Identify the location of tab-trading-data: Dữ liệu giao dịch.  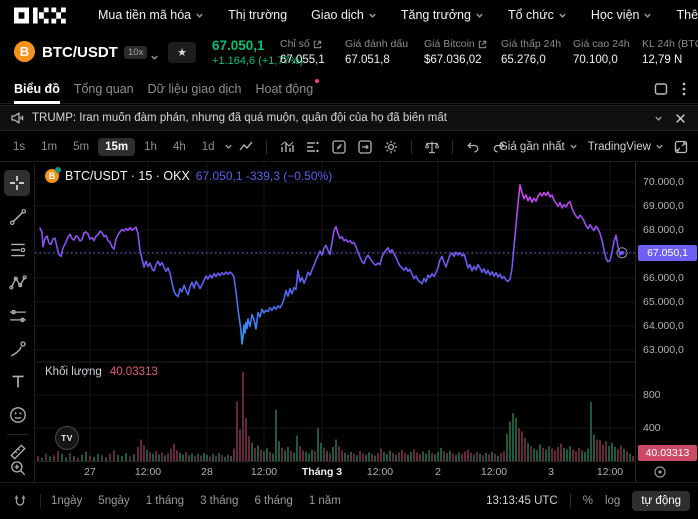
(195, 89).